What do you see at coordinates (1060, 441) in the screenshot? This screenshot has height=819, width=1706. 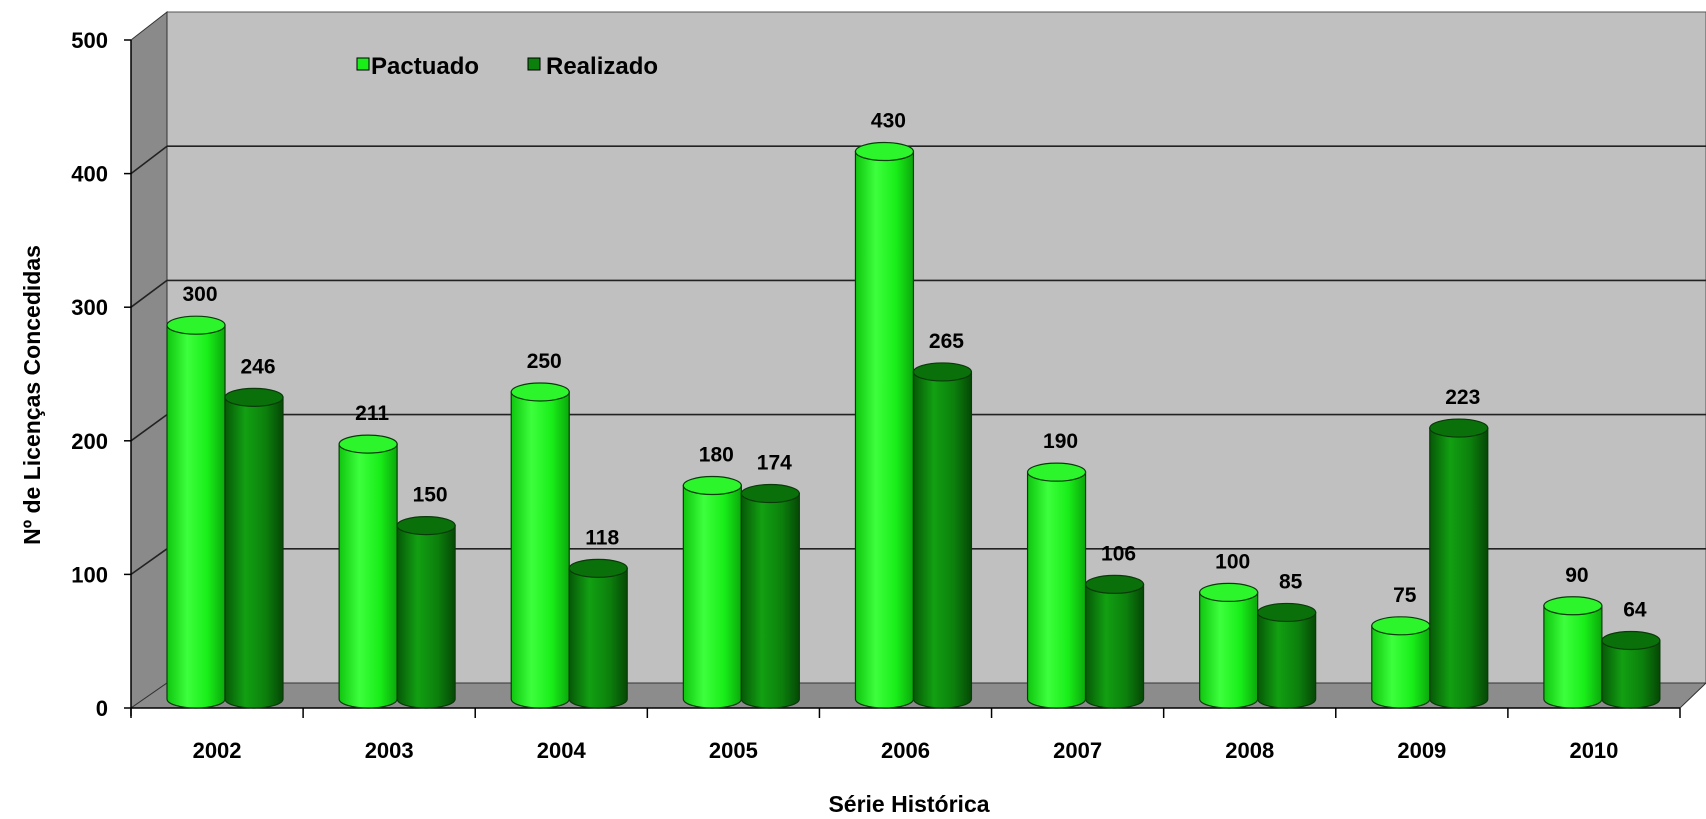 I see `data-label-pactuado: 190` at bounding box center [1060, 441].